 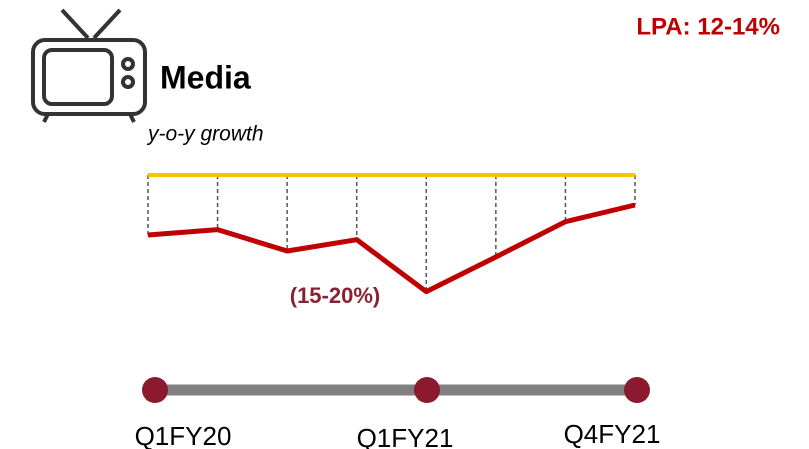 I want to click on chart-title: Media, so click(x=205, y=77).